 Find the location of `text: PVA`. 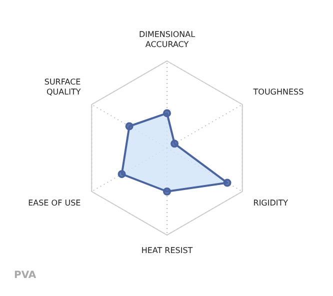

text: PVA is located at coordinates (25, 275).